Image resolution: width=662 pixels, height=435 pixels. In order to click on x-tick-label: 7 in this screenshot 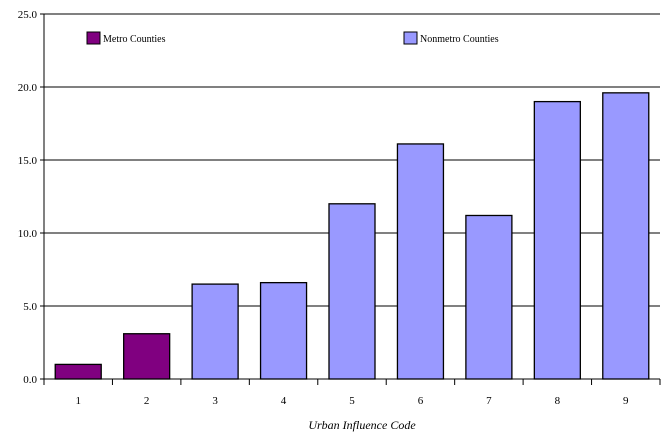, I will do `click(489, 401)`.